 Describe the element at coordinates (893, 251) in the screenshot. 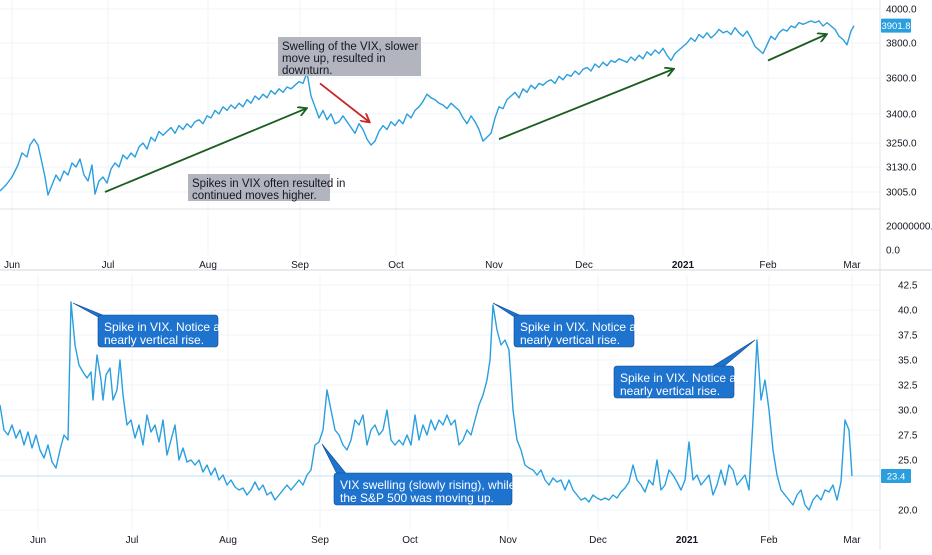

I see `volume-tick-label: 0.0` at that location.